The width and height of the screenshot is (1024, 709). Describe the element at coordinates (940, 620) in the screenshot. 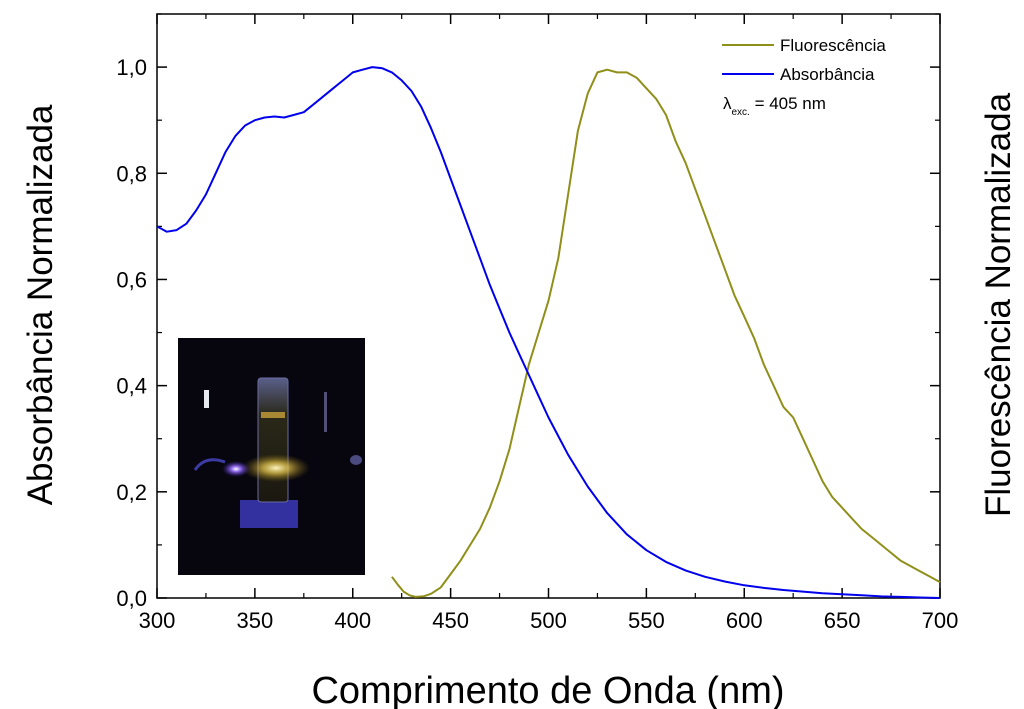

I see `x-tick-label: 700` at that location.